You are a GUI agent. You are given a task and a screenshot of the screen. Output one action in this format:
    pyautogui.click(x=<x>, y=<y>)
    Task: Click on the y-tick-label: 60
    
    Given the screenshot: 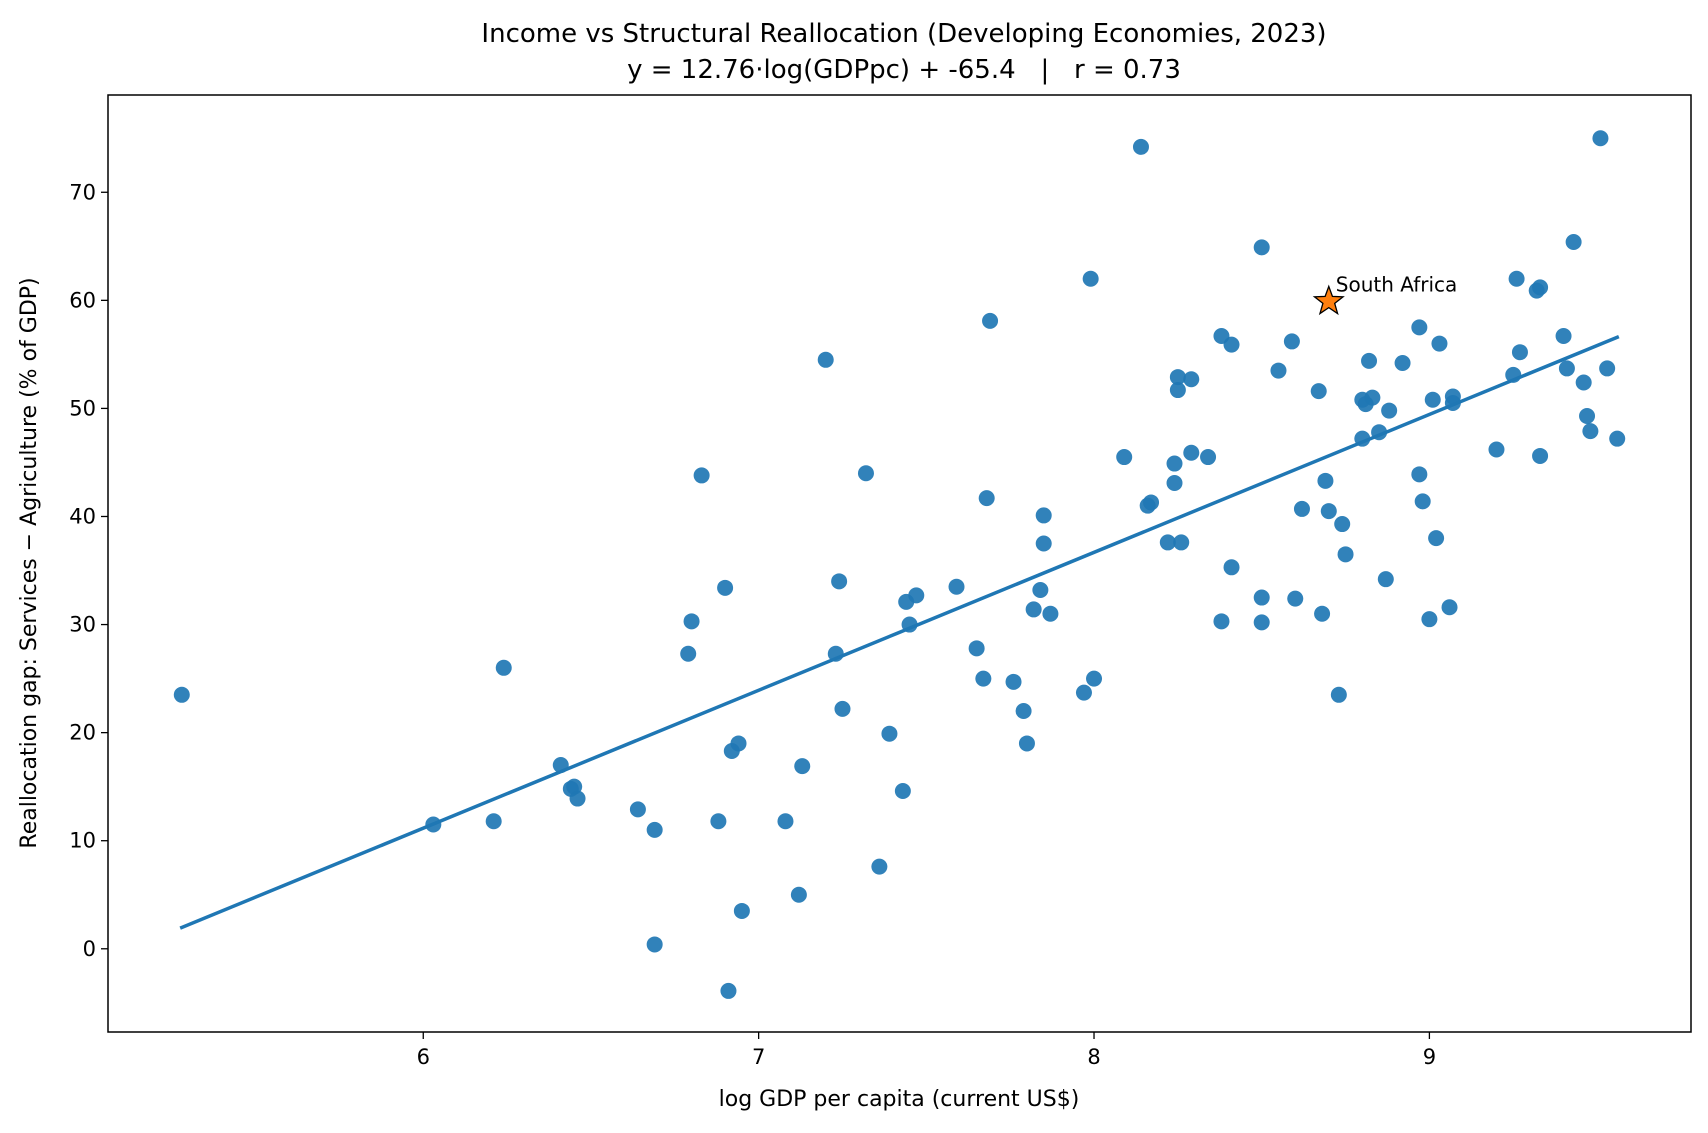 What is the action you would take?
    pyautogui.click(x=82, y=300)
    